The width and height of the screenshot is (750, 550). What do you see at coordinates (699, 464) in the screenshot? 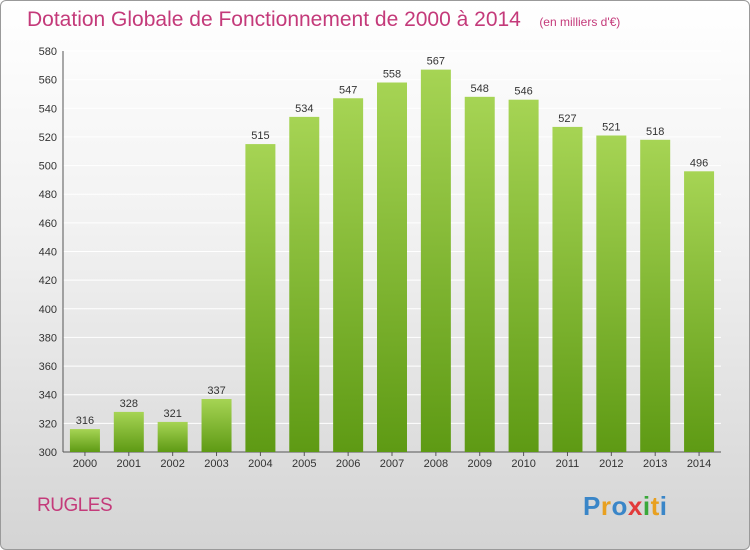
I see `x-tick-label: 2014` at bounding box center [699, 464].